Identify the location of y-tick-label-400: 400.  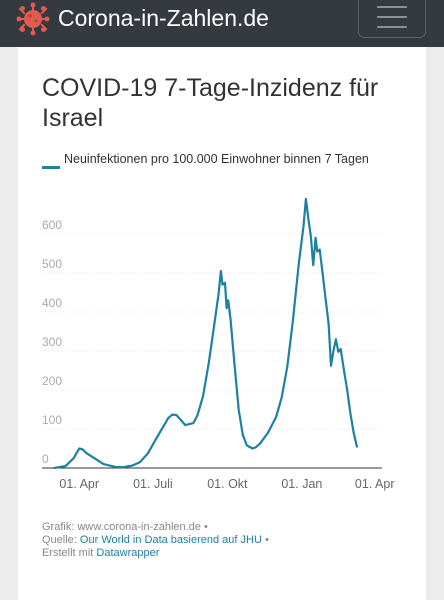
(52, 303).